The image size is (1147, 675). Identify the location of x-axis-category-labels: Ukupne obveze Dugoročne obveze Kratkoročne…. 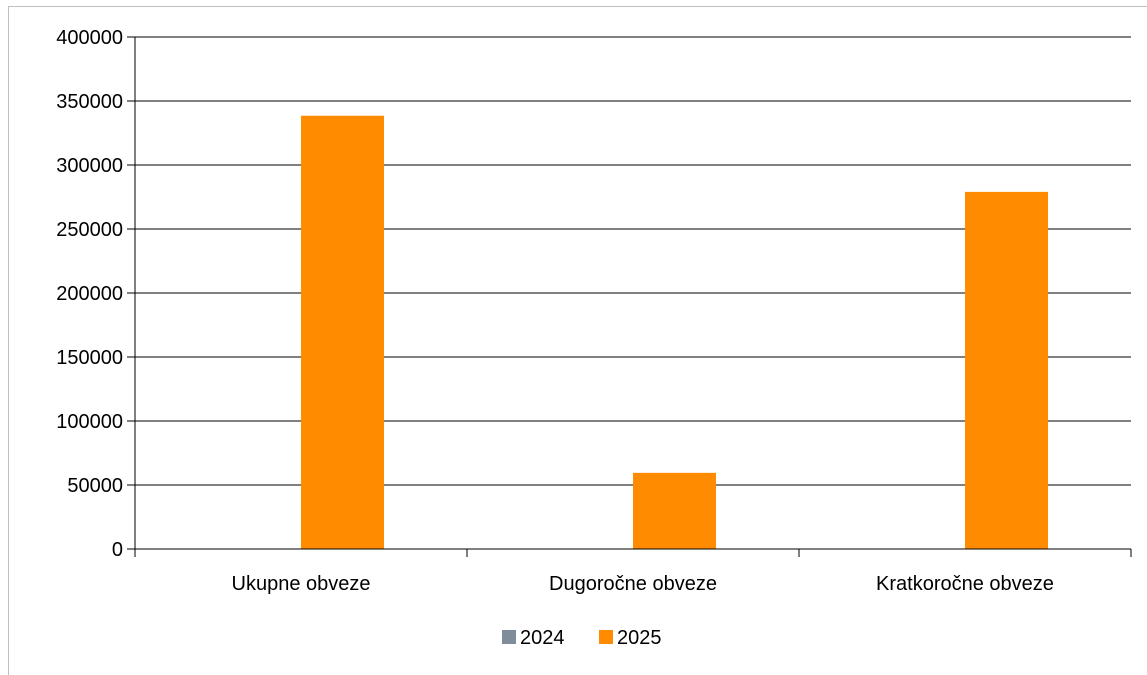
(643, 584).